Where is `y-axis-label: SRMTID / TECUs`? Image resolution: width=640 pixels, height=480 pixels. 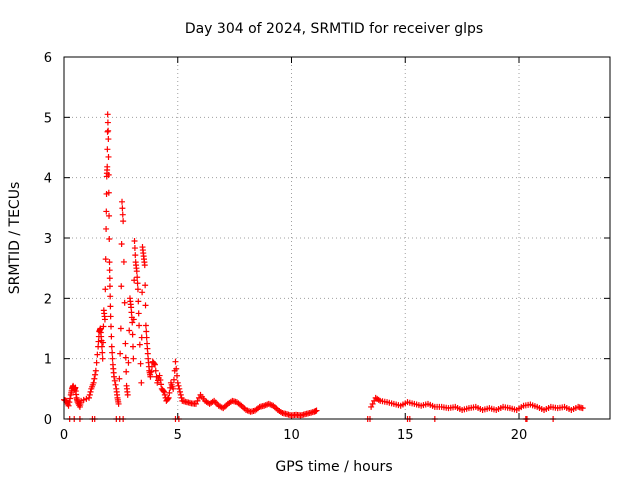 y-axis-label: SRMTID / TECUs is located at coordinates (15, 238).